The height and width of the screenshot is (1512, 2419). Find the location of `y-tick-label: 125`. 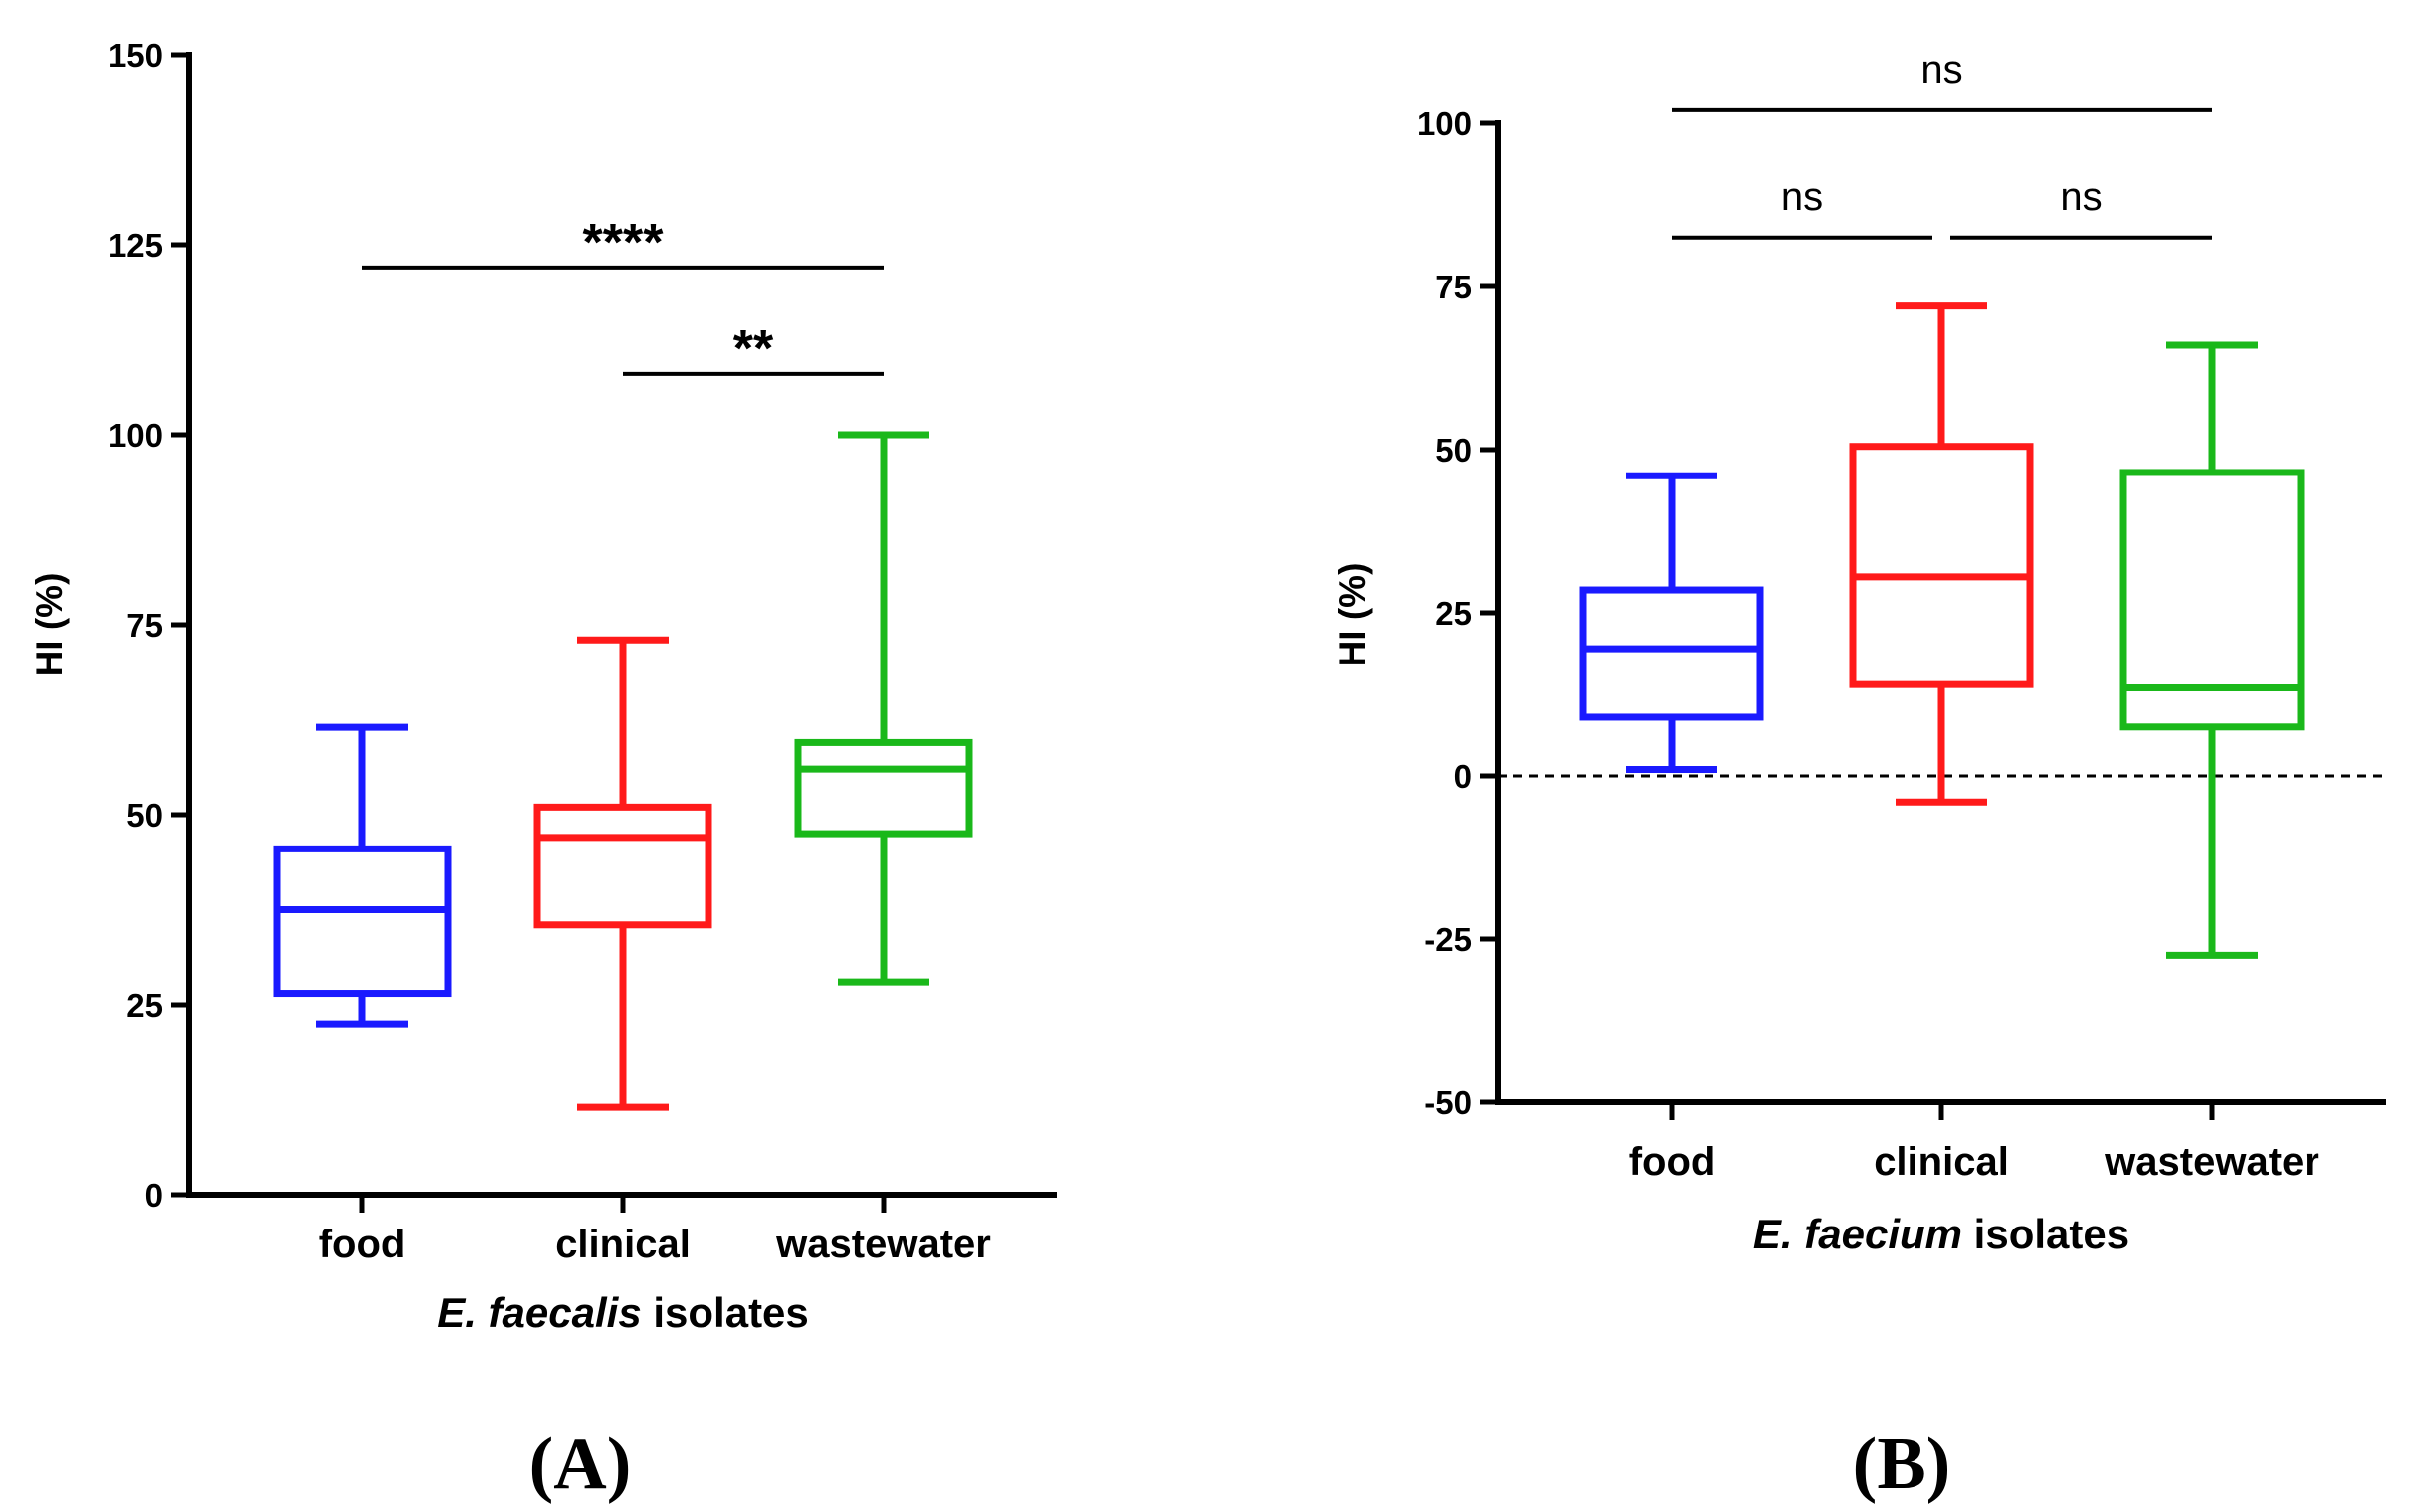

y-tick-label: 125 is located at coordinates (135, 246).